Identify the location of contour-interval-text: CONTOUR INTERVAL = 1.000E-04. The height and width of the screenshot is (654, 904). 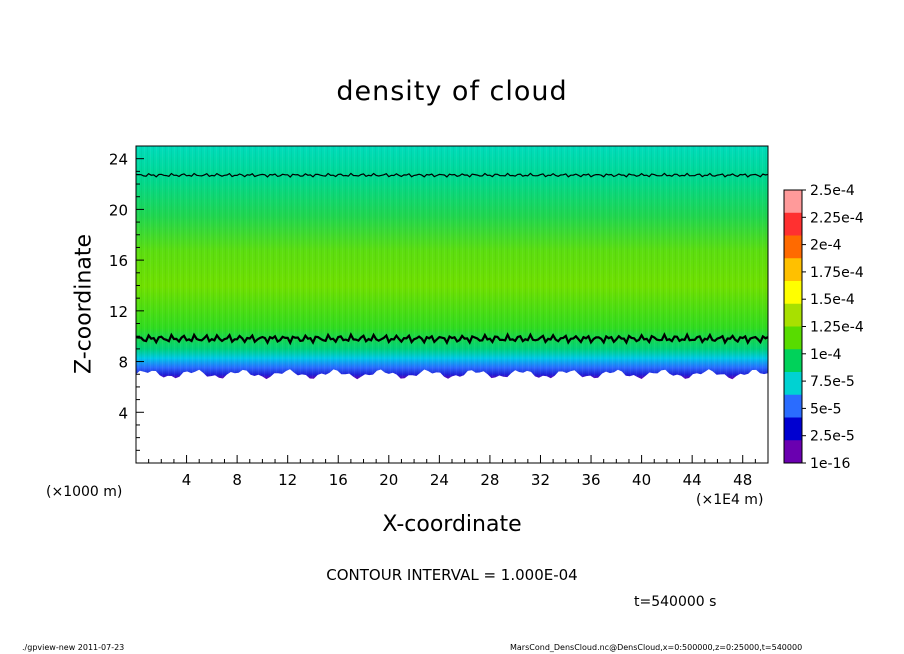
(452, 575).